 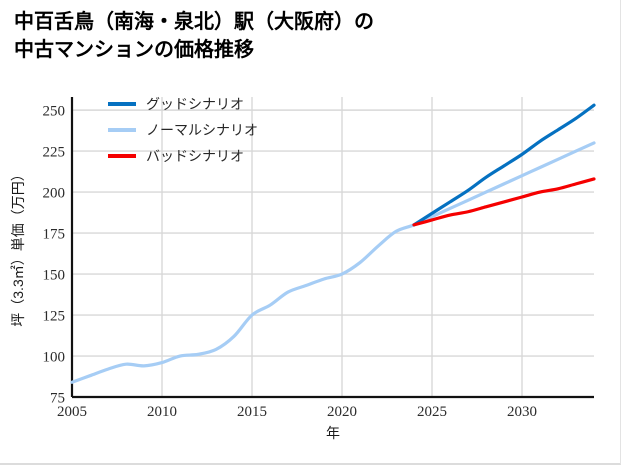 What do you see at coordinates (72, 412) in the screenshot?
I see `x-tick-label: 2005` at bounding box center [72, 412].